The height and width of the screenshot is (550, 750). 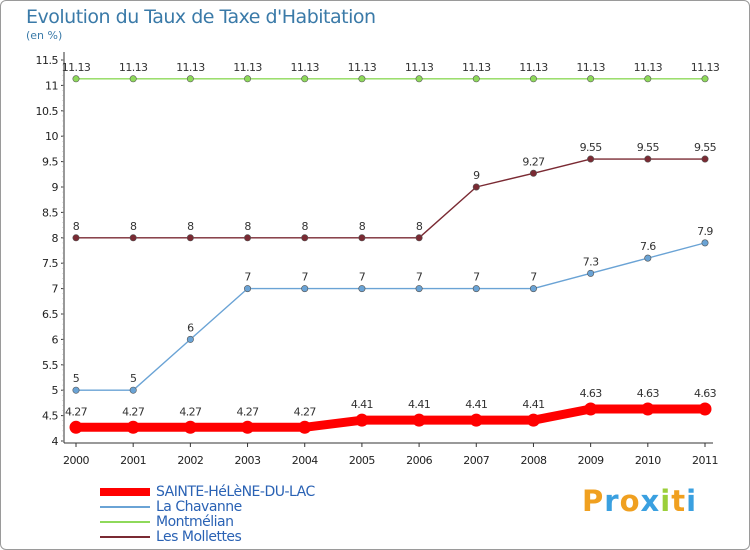 What do you see at coordinates (679, 501) in the screenshot?
I see `logo-letter: t` at bounding box center [679, 501].